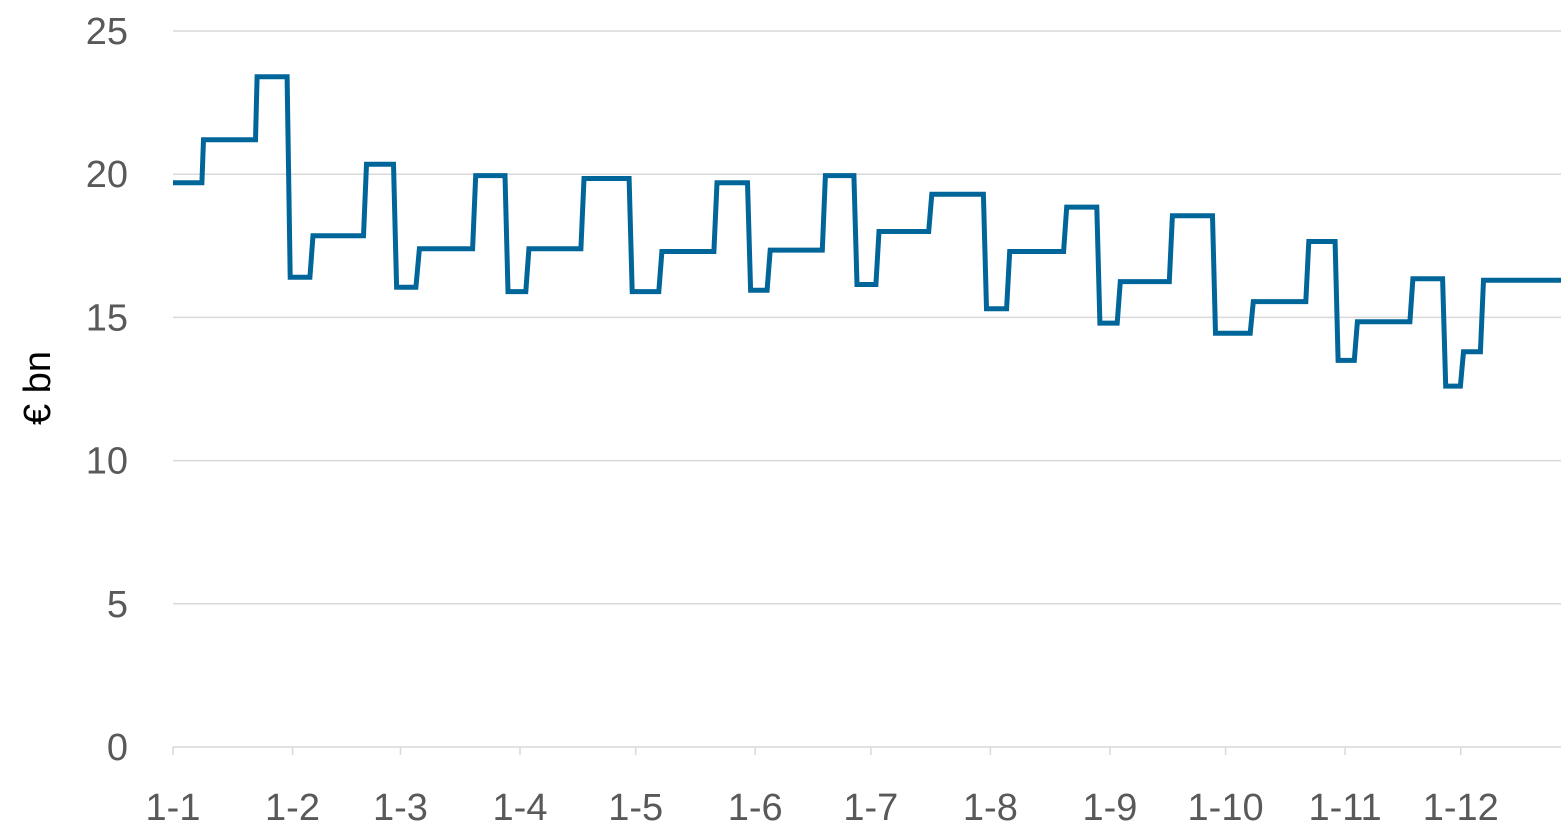 The height and width of the screenshot is (827, 1561). What do you see at coordinates (1461, 807) in the screenshot?
I see `x-tick-label: 1-12` at bounding box center [1461, 807].